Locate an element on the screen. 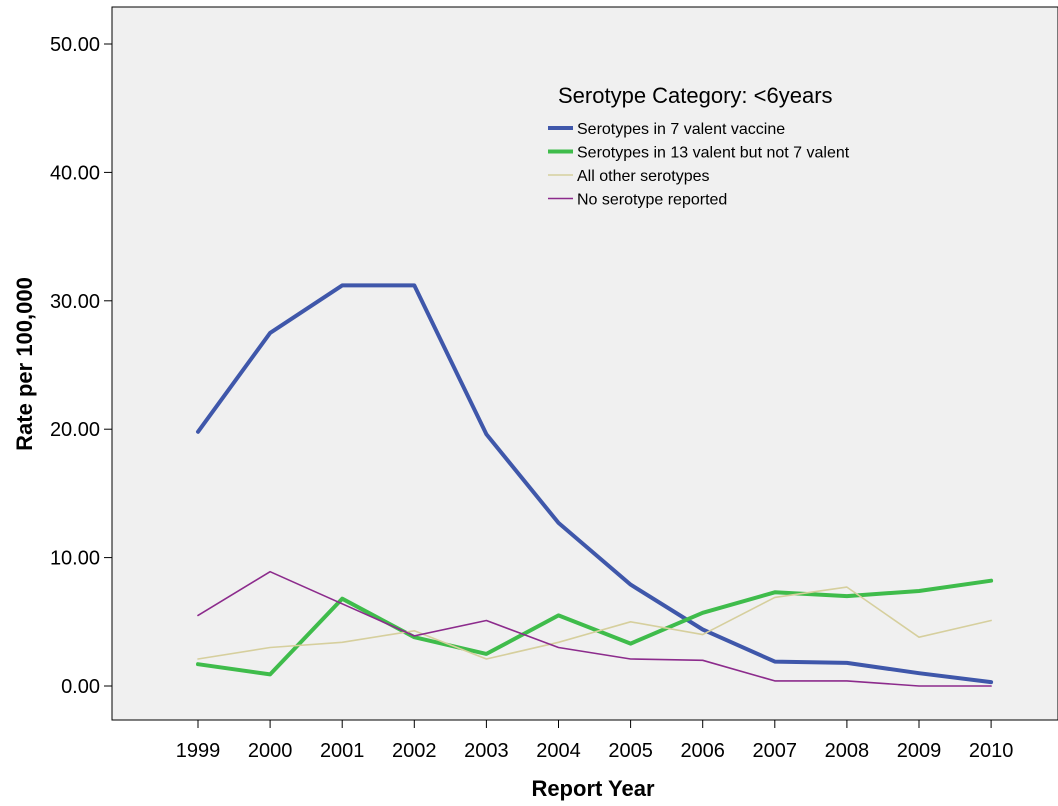  x-tick-label: 2008 is located at coordinates (847, 751).